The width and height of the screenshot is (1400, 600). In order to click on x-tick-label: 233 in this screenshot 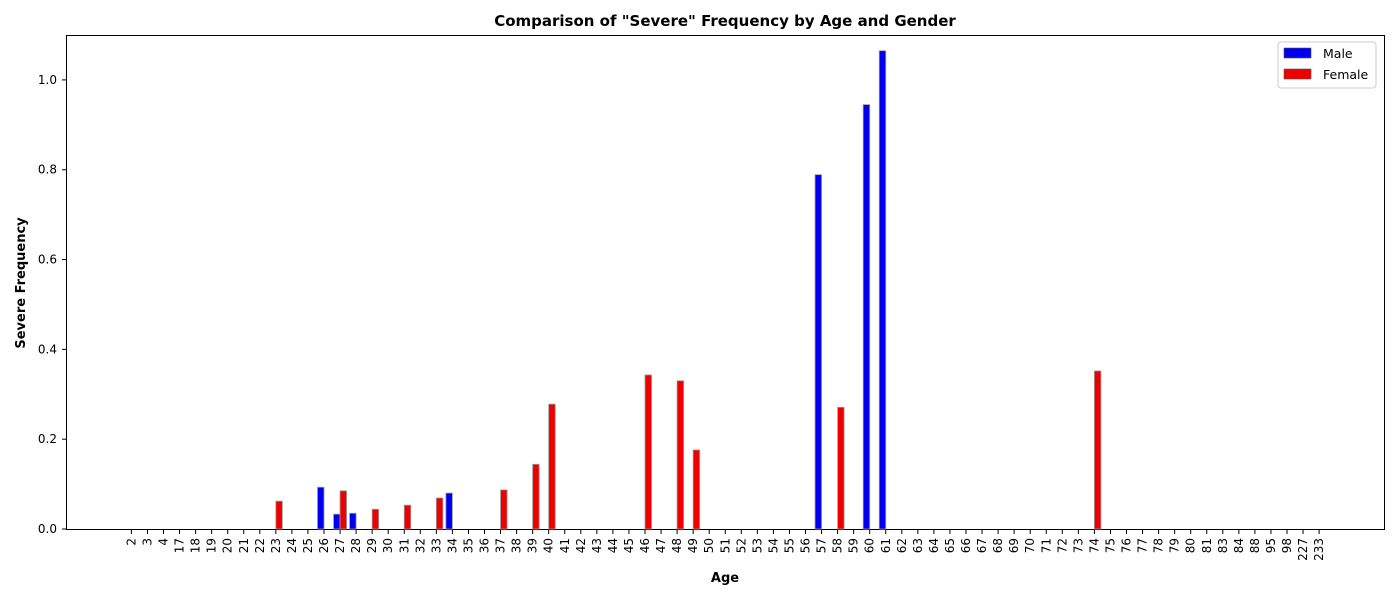, I will do `click(1319, 549)`.